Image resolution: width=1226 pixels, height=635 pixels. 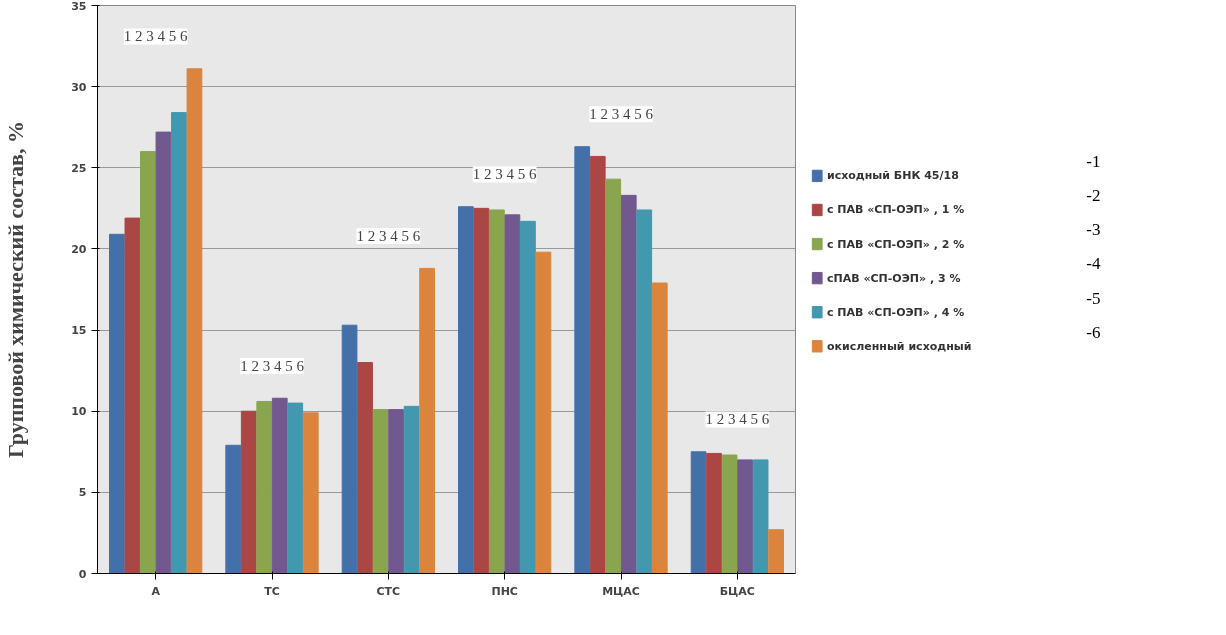 I want to click on text: -5, so click(x=1093, y=298).